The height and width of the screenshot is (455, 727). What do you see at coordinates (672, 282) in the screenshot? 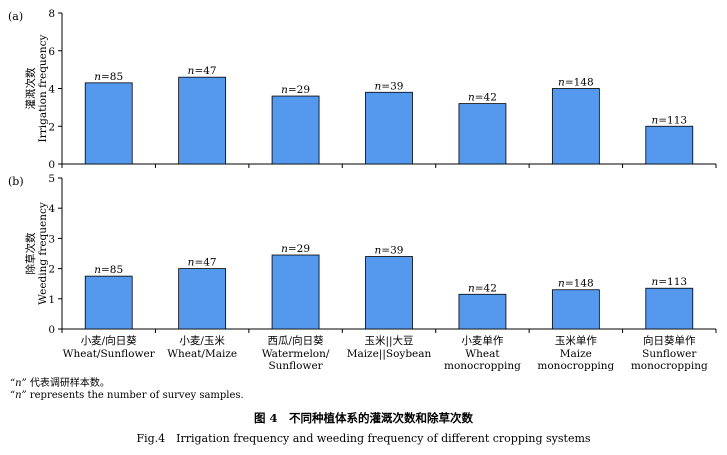
I see `panel-b-bar-label-value: =113` at bounding box center [672, 282].